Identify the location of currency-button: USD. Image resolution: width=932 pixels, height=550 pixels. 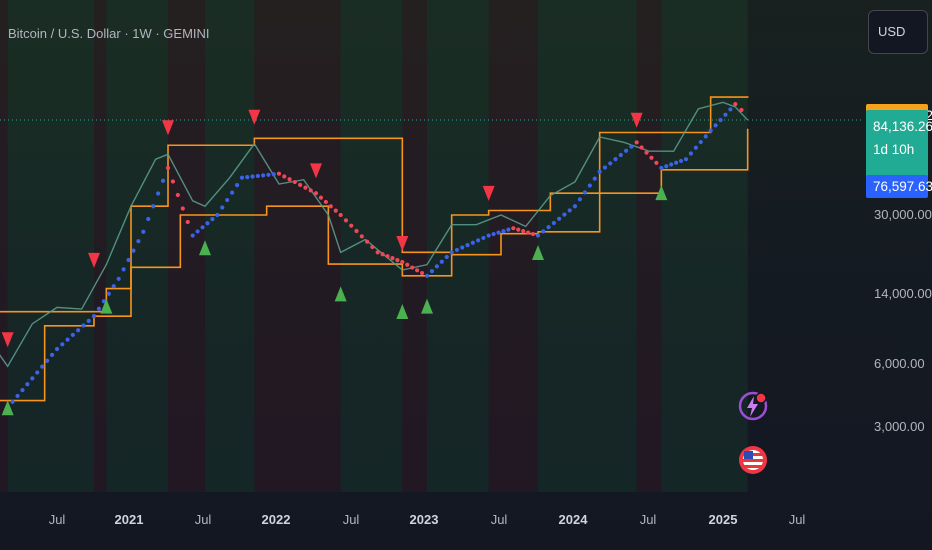
(898, 32).